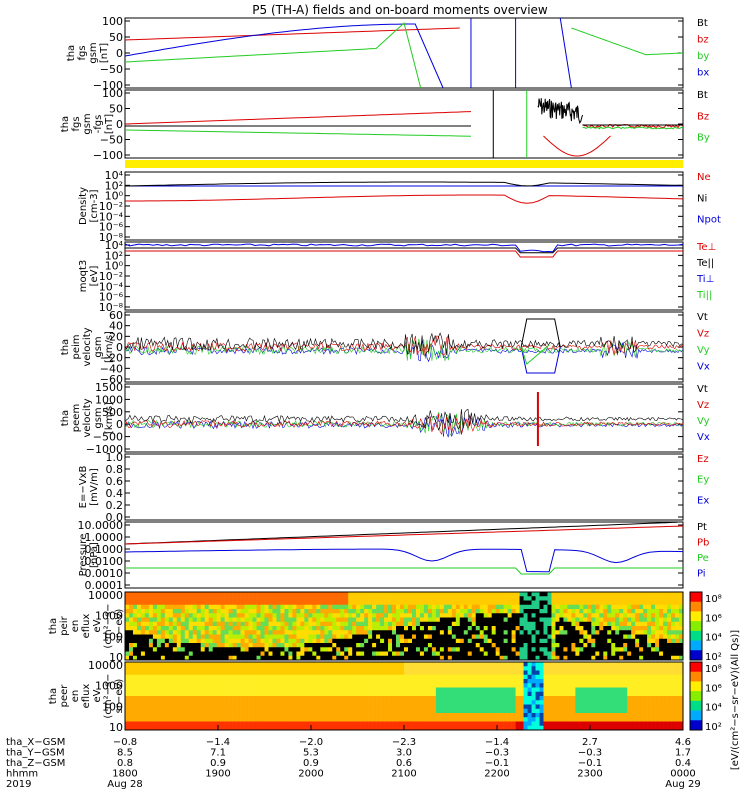  What do you see at coordinates (119, 424) in the screenshot?
I see `panel-6-ytick-label: 0` at bounding box center [119, 424].